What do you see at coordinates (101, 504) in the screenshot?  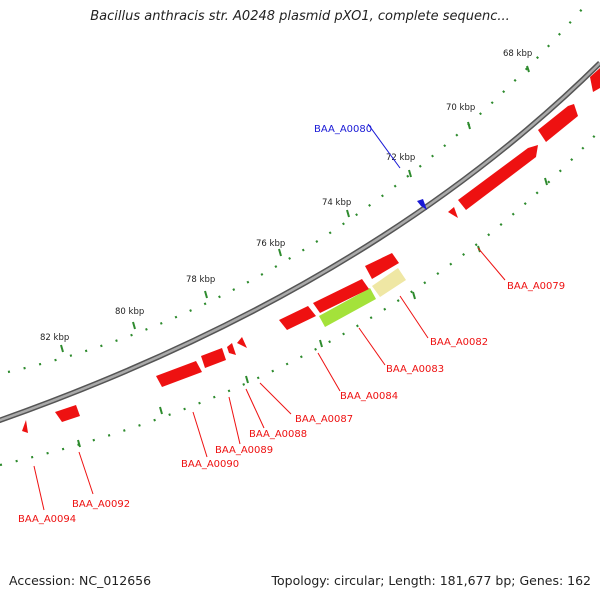 I see `gene-label-baa-a0092: BAA_A0092` at bounding box center [101, 504].